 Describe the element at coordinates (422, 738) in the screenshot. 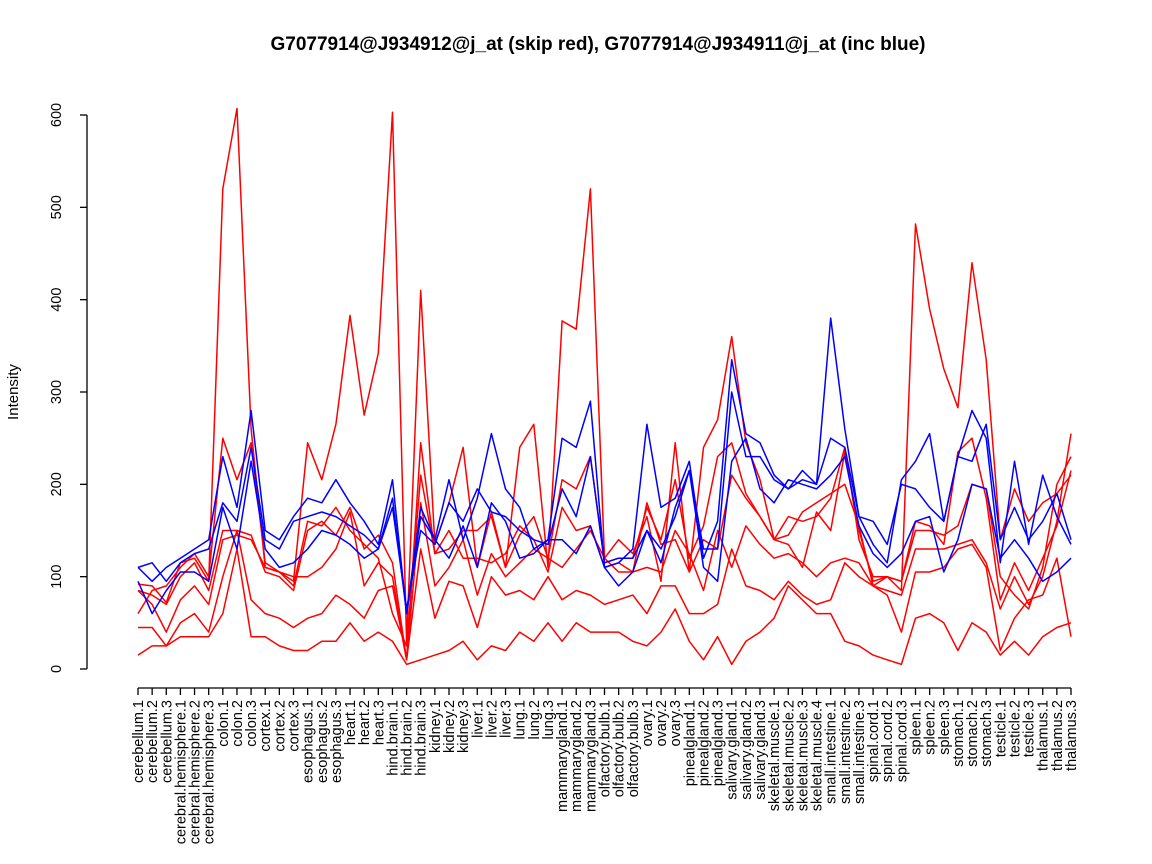

I see `x-tick-label: hind.brain.3` at that location.